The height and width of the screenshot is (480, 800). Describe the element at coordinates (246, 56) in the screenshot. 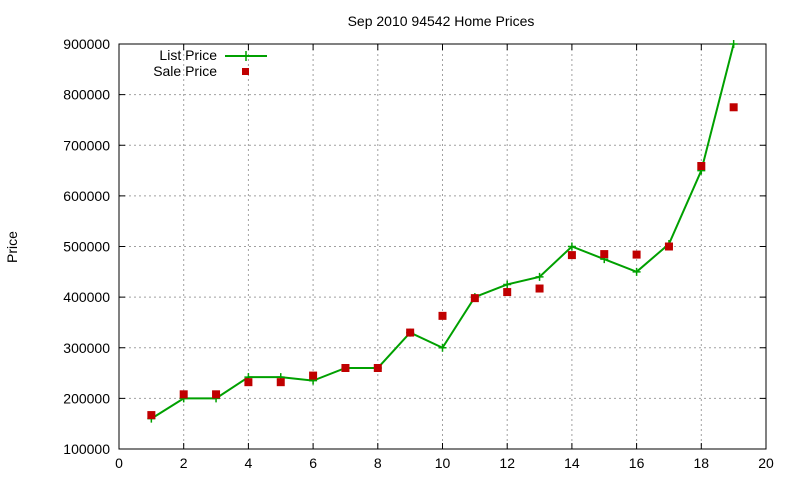

I see `legend-marker-list-price` at that location.